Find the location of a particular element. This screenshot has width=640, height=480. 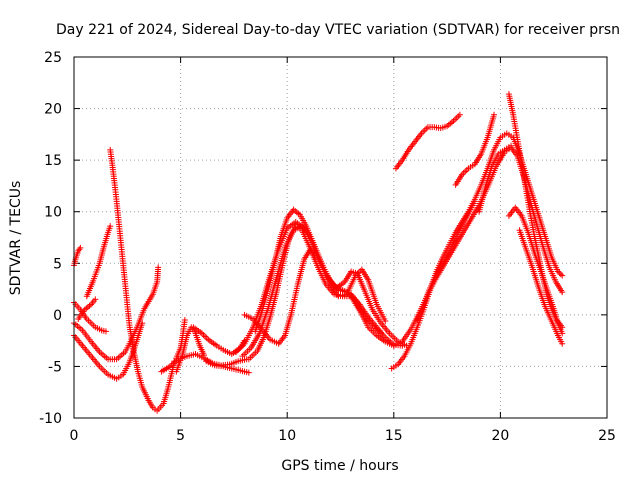

x-tick-label: 10 is located at coordinates (287, 436).